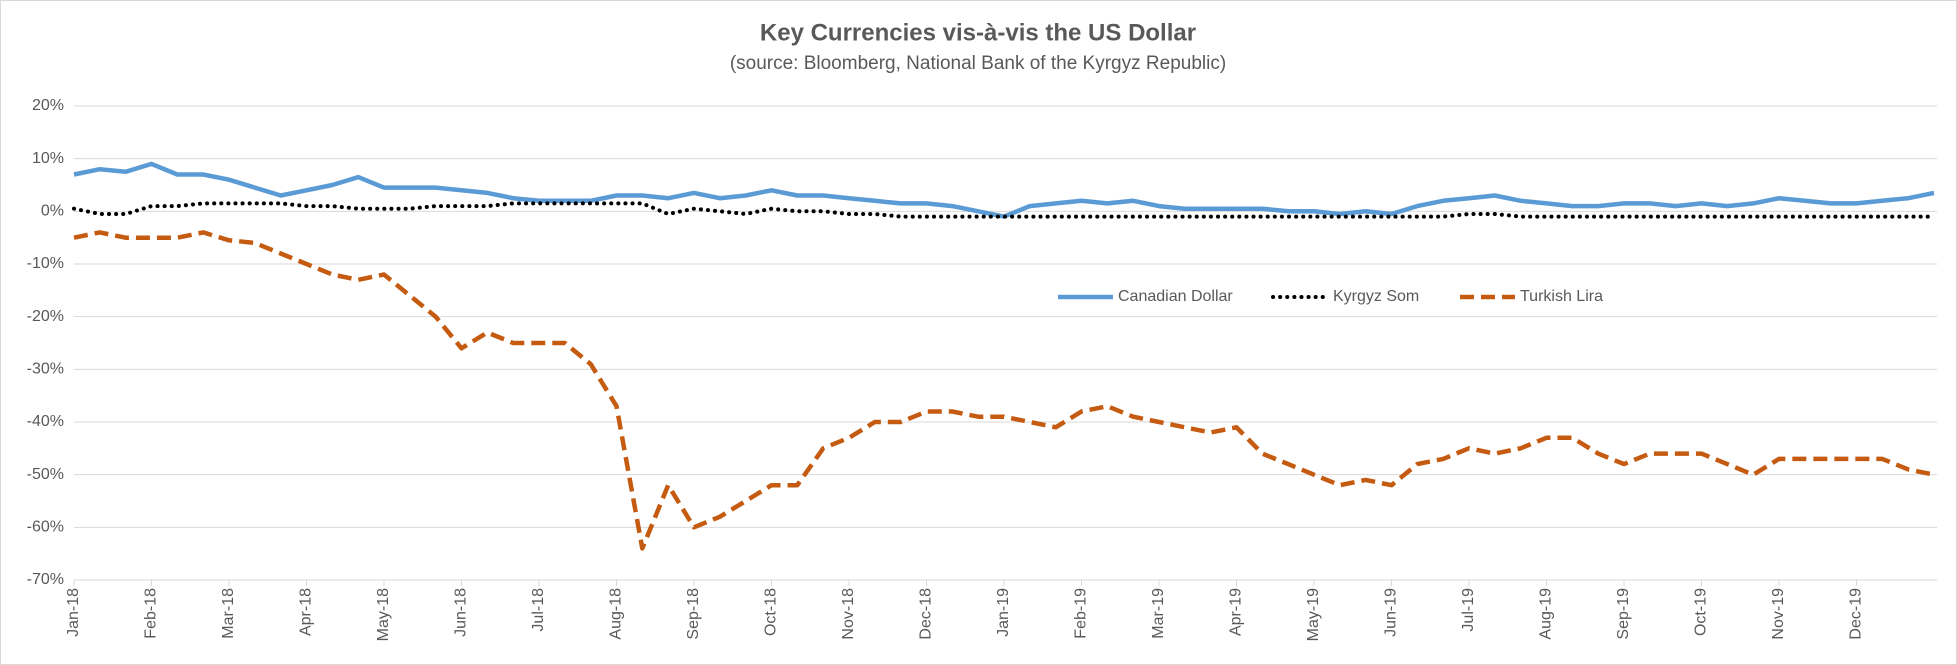  I want to click on y-tick-label: -10%, so click(45, 263).